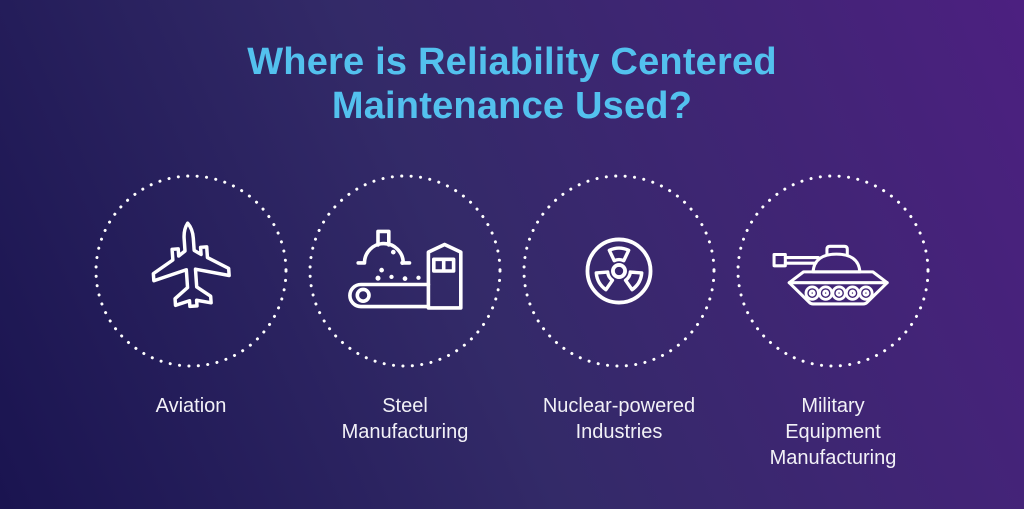 Image resolution: width=1024 pixels, height=509 pixels. I want to click on radiation-icon, so click(619, 271).